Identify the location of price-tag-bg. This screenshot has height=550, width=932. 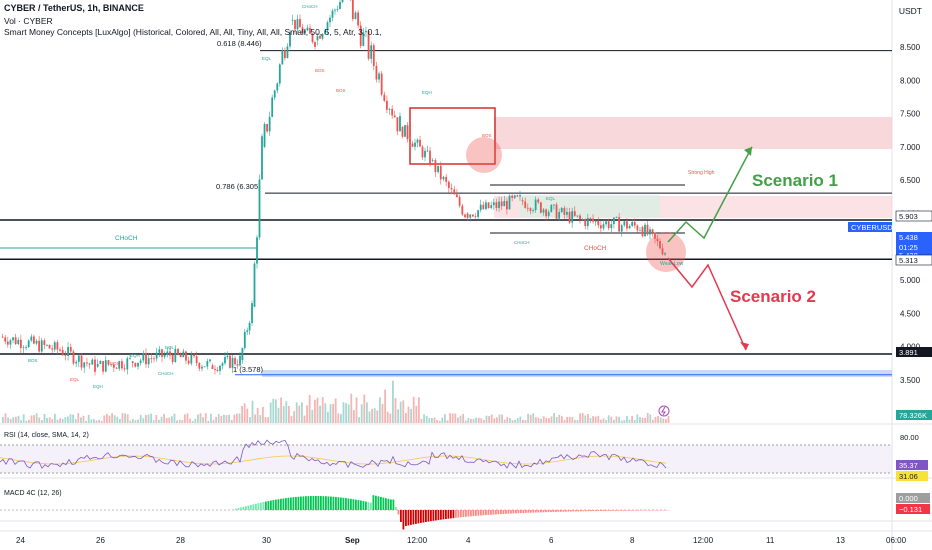
(913, 260).